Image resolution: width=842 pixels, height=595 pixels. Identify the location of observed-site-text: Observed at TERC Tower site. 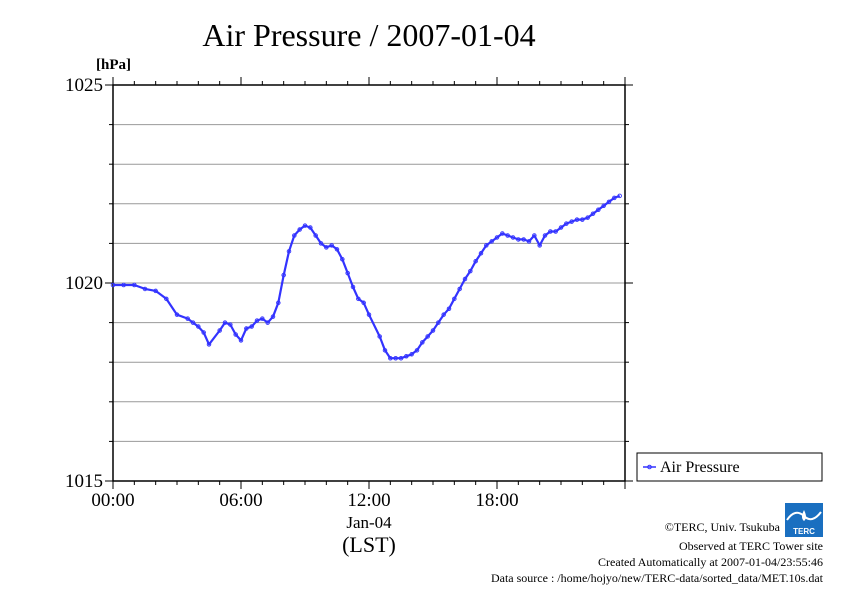
(751, 546).